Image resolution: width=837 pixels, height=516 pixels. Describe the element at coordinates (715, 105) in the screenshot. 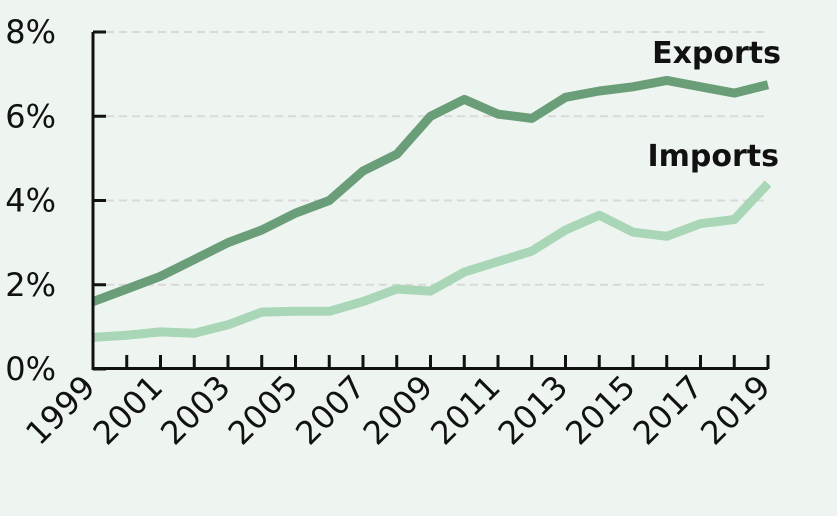

I see `series-labels: Exports Imports` at that location.